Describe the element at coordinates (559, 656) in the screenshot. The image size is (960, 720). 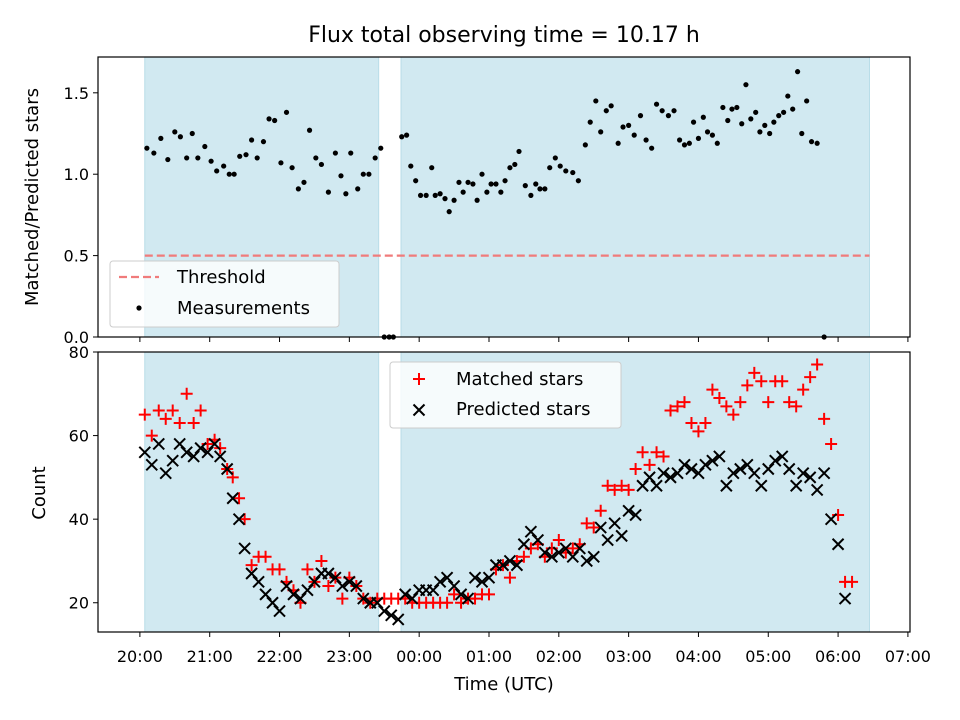
I see `x-tick-label: 02:00` at that location.